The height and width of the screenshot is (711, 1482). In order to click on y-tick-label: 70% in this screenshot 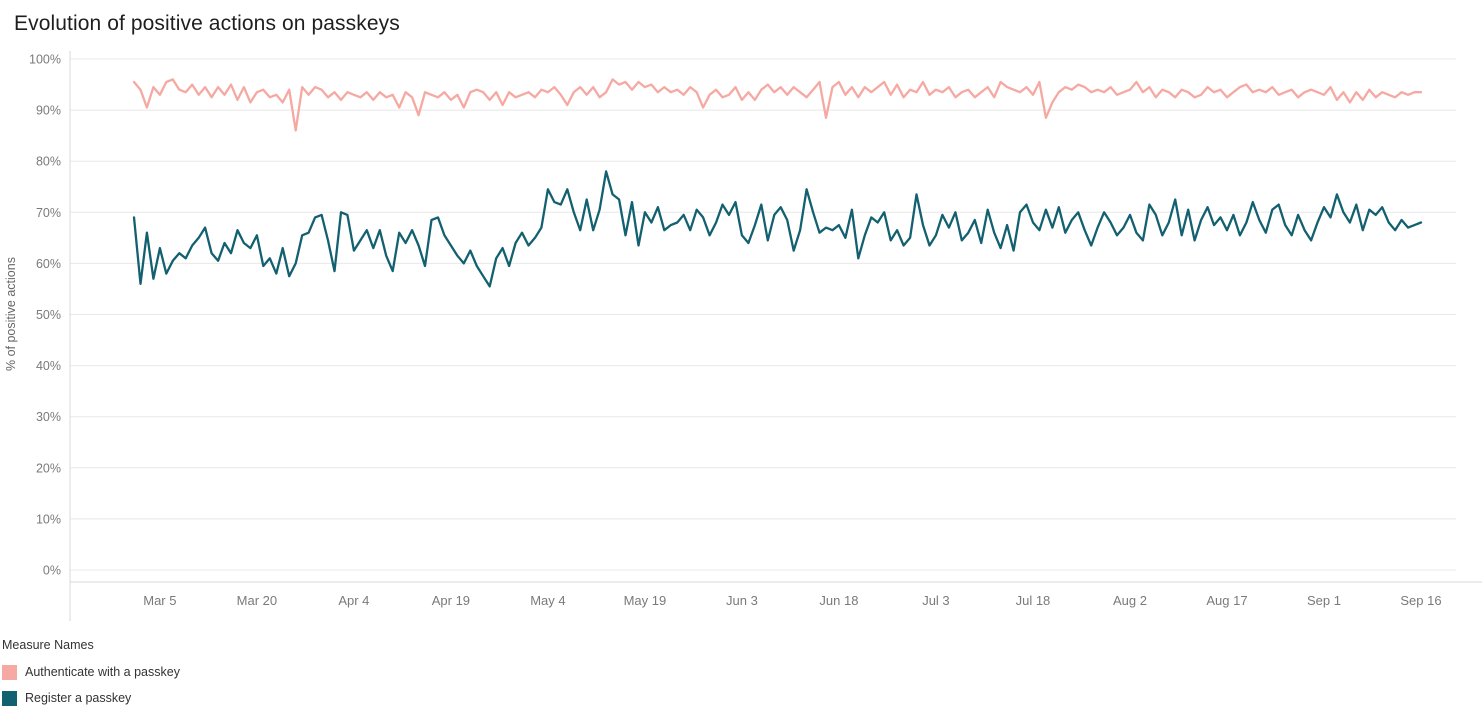, I will do `click(48, 213)`.